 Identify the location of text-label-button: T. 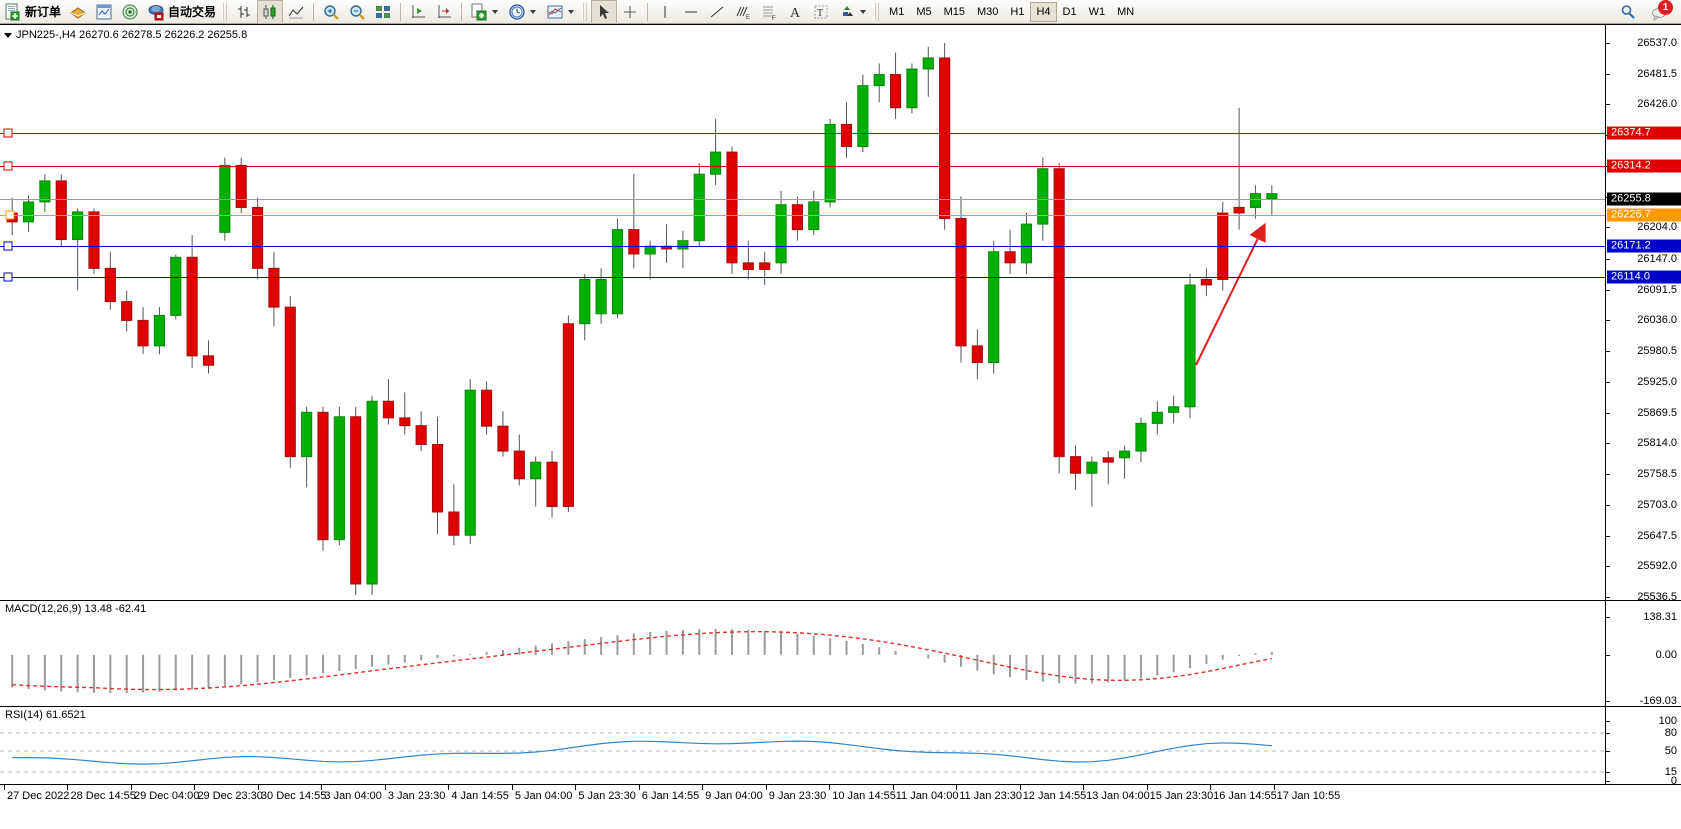
(821, 12).